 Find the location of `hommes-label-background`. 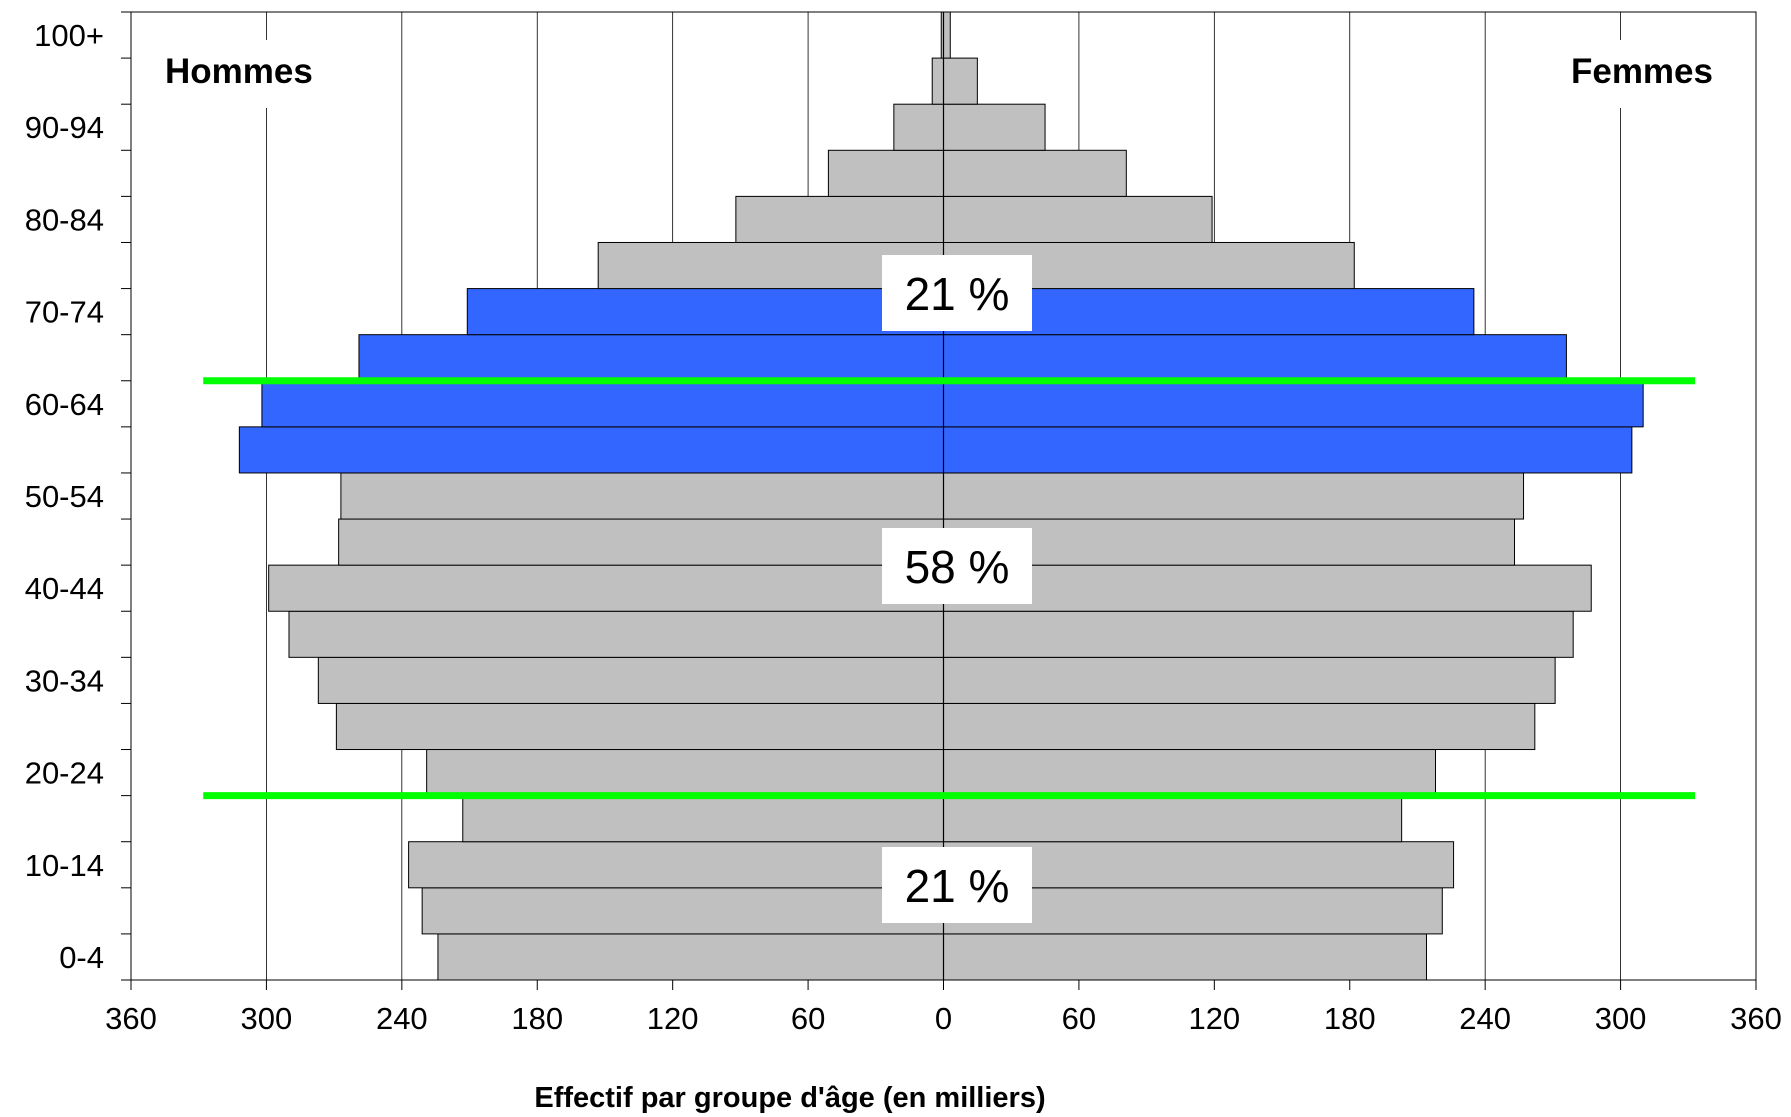

hommes-label-background is located at coordinates (250, 74).